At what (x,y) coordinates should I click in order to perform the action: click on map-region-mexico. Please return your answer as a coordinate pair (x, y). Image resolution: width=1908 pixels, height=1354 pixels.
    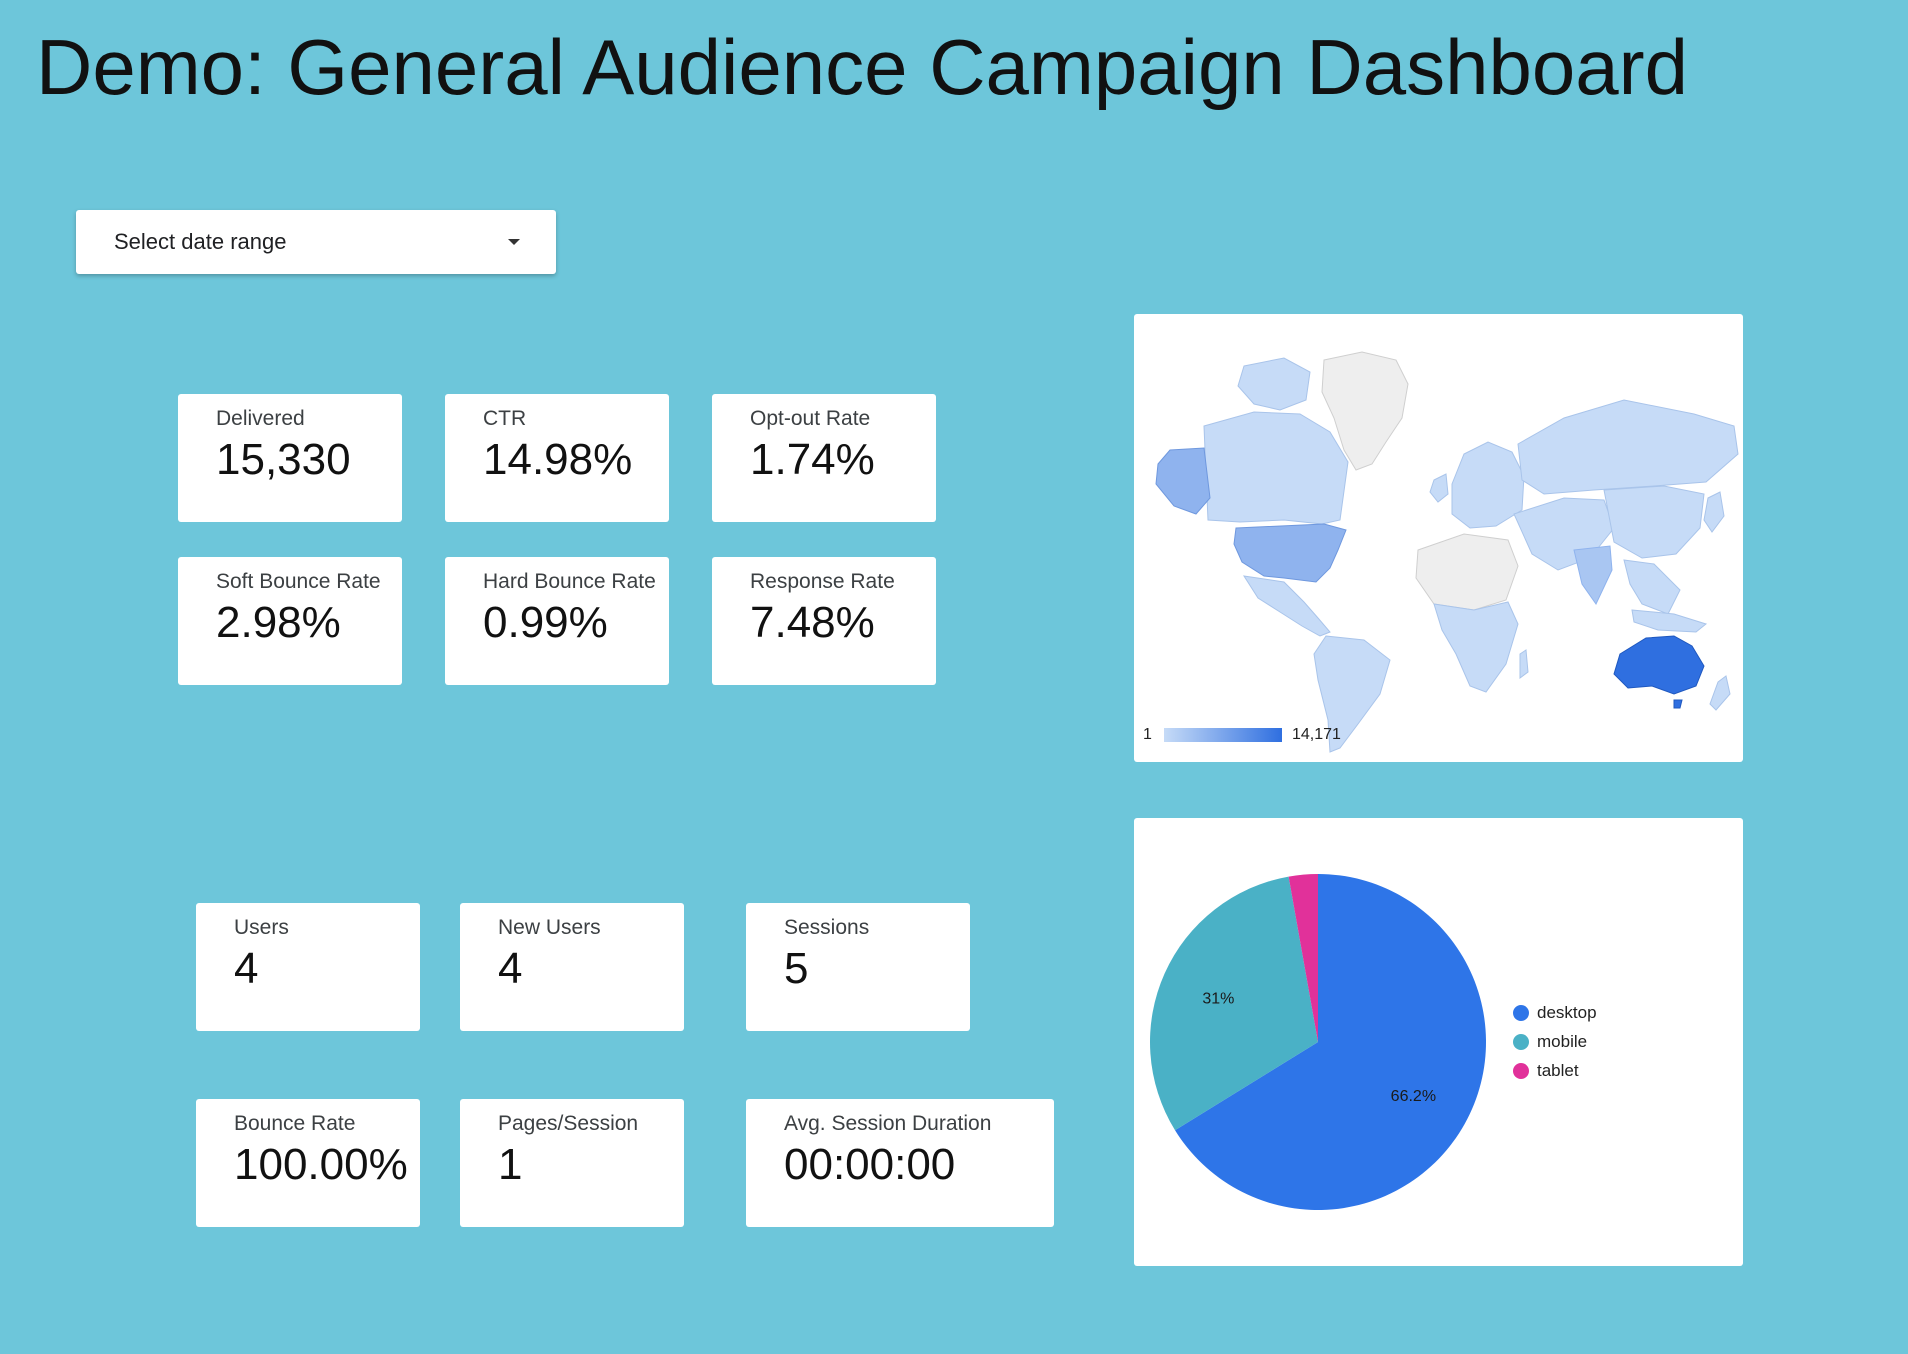
    Looking at the image, I should click on (1286, 606).